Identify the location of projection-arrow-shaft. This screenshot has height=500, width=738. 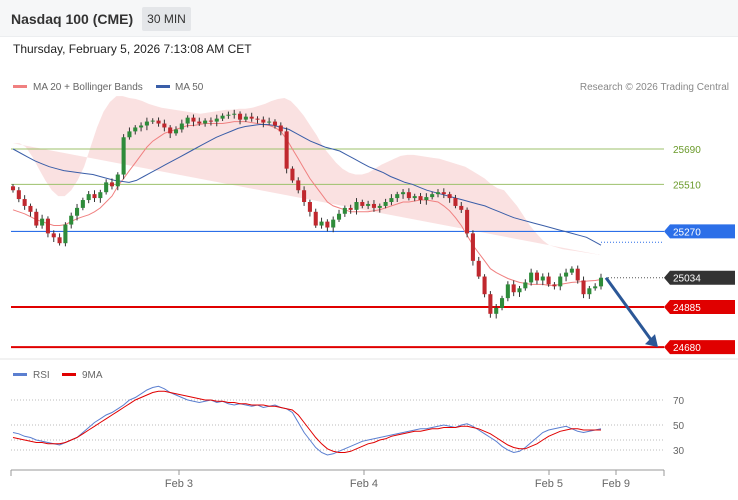
(629, 309).